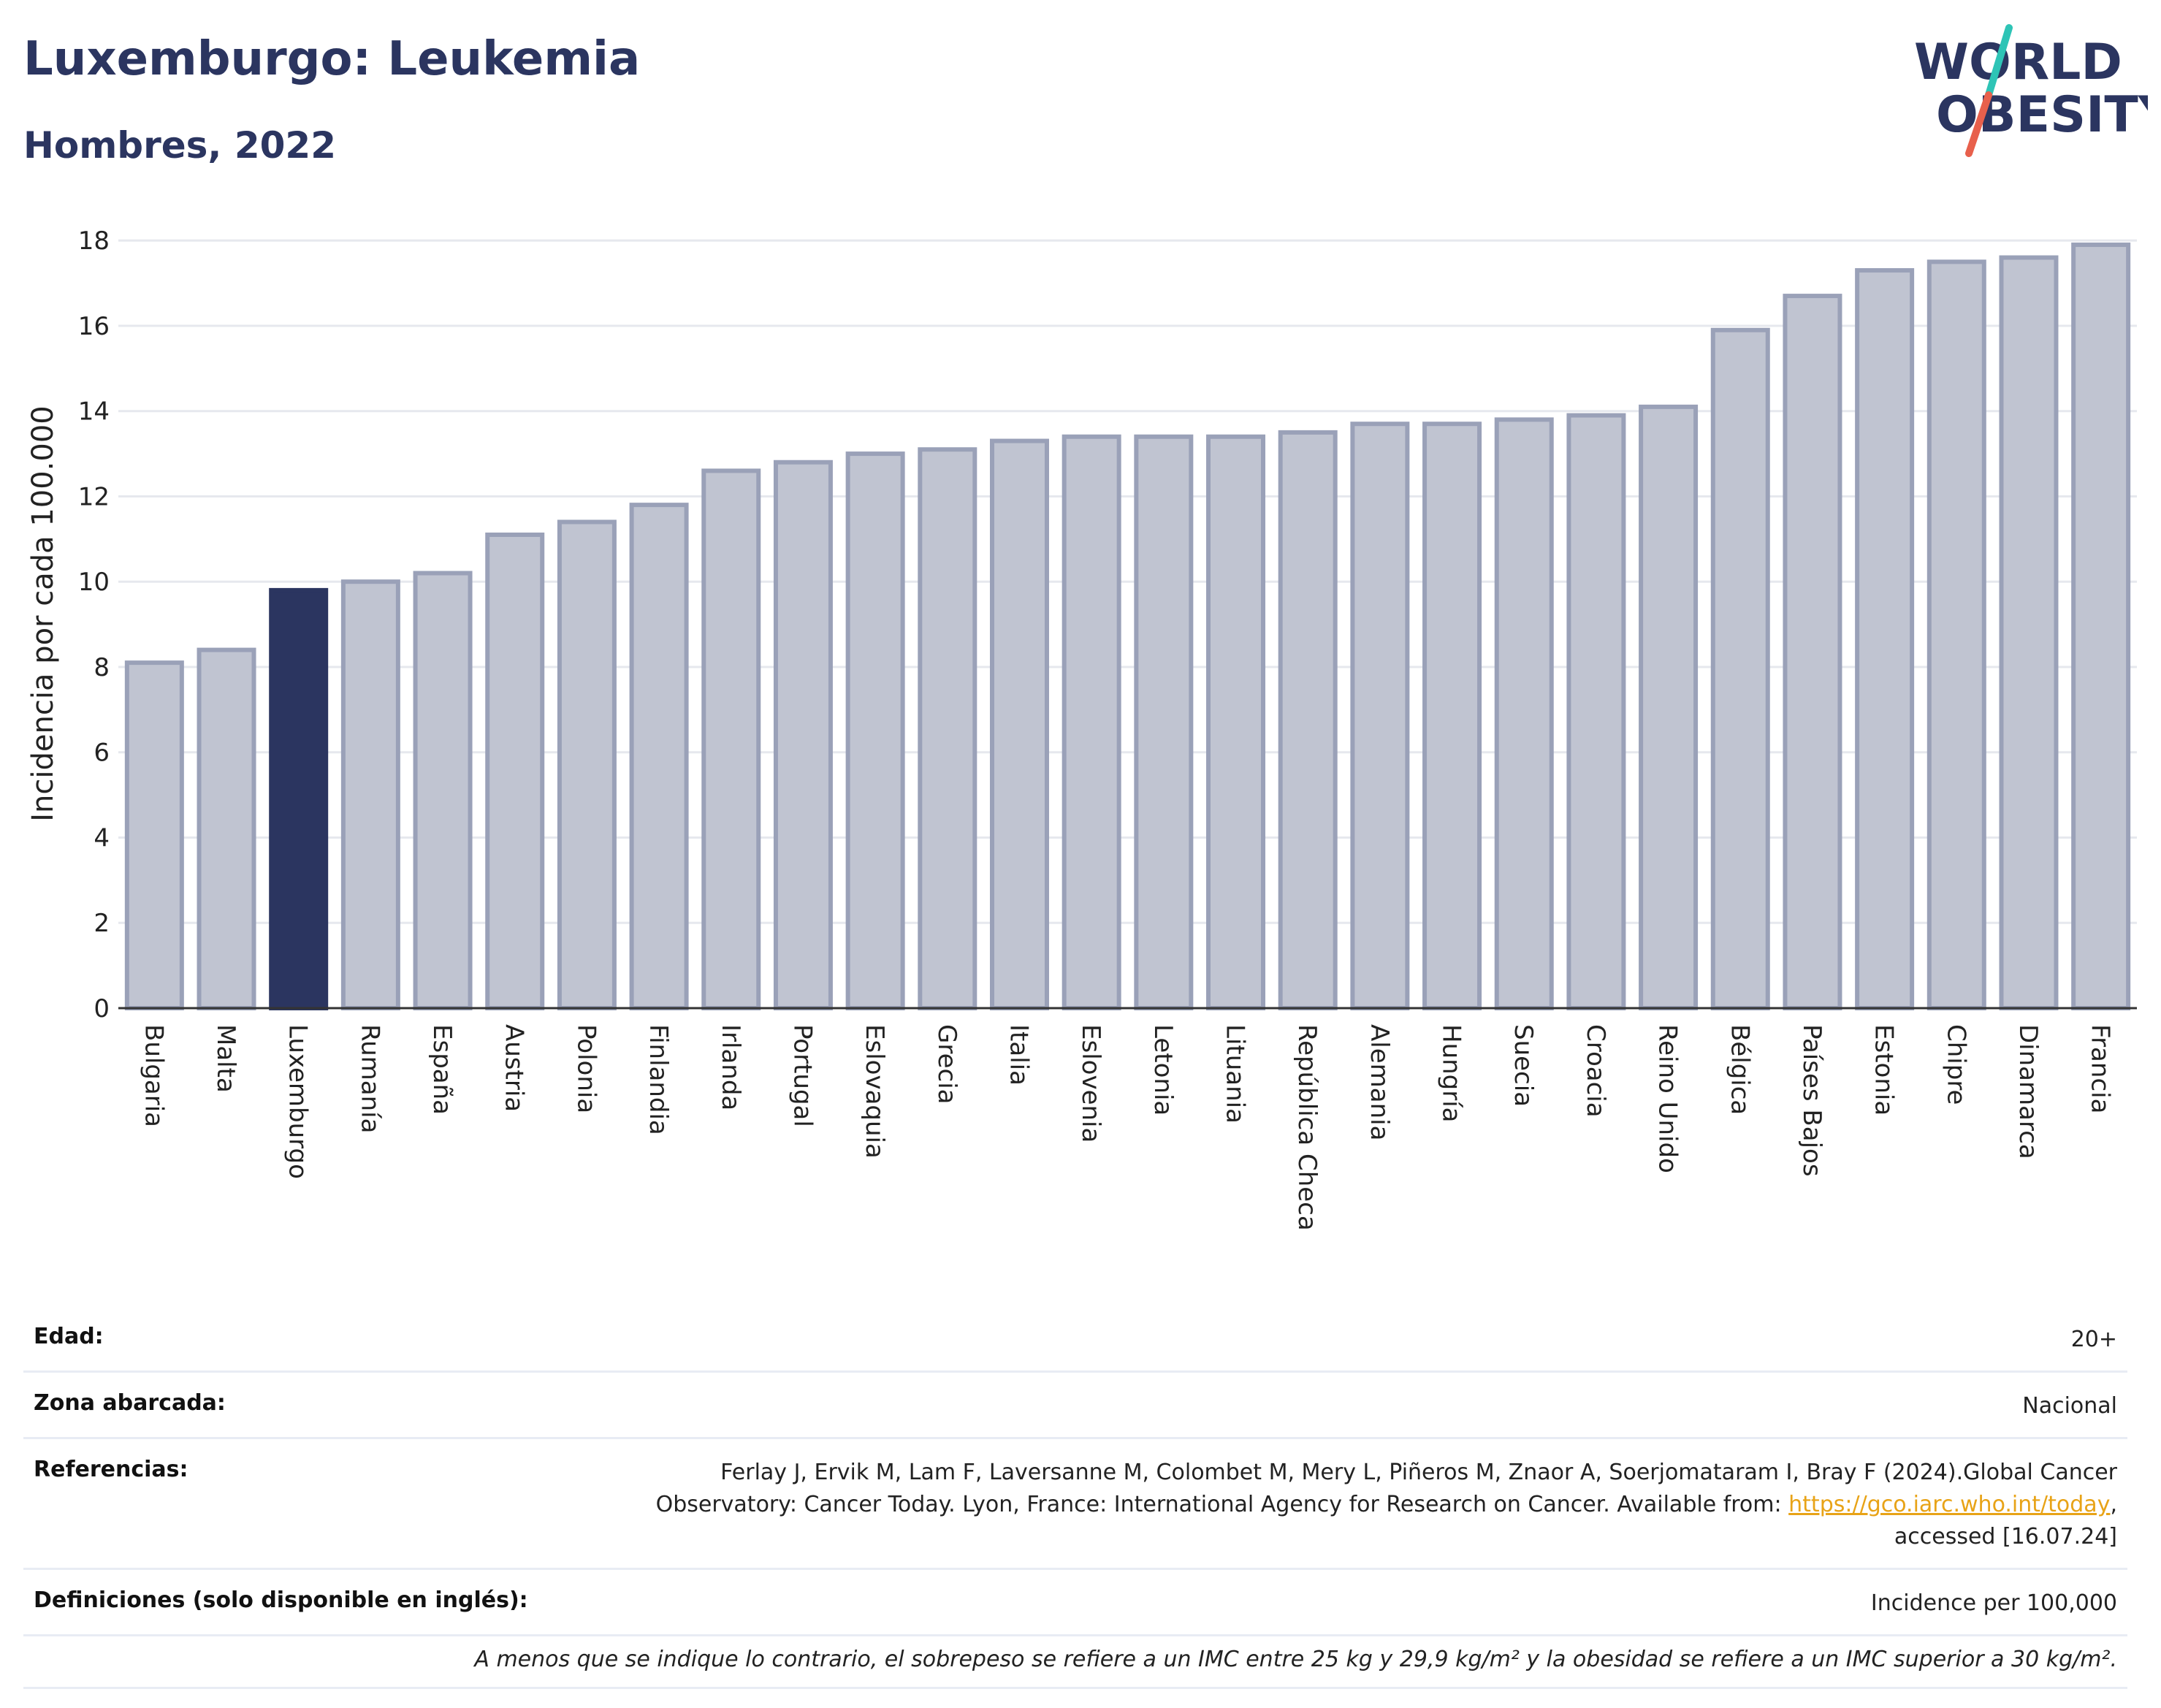 The width and height of the screenshot is (2161, 1708). I want to click on x-tick-label: Francia, so click(2100, 1069).